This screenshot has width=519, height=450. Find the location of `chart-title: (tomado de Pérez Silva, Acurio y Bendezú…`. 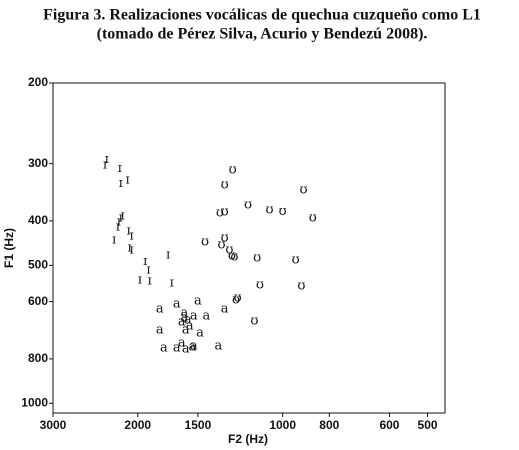

chart-title: (tomado de Pérez Silva, Acurio y Bendezú… is located at coordinates (262, 34).